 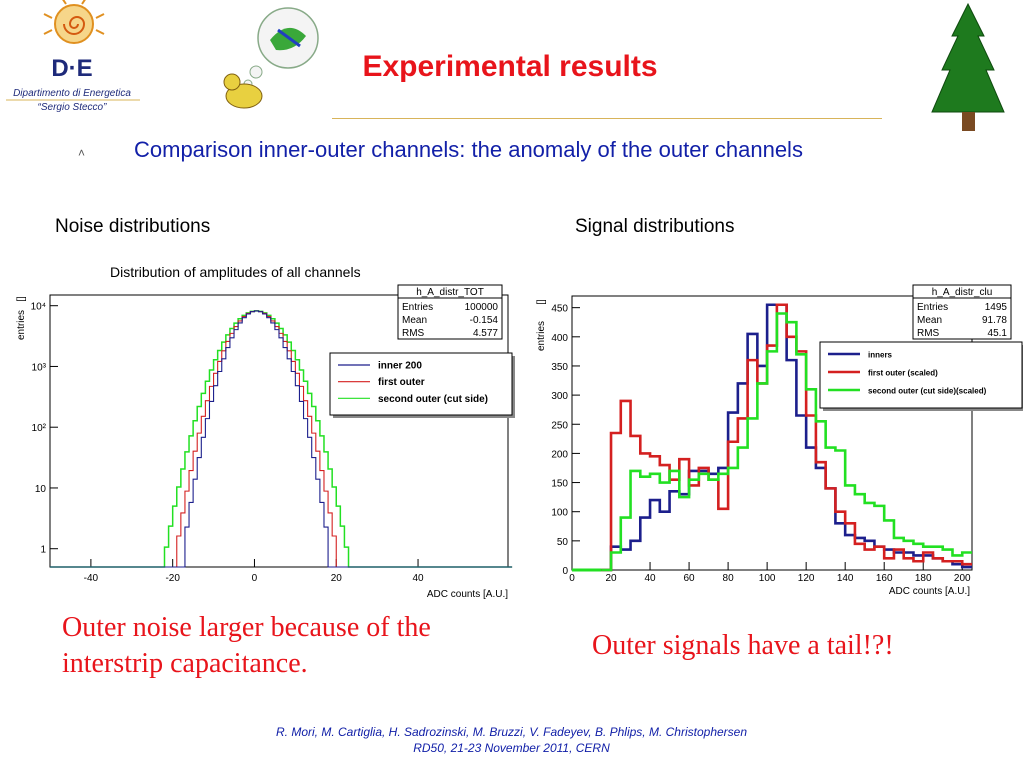 What do you see at coordinates (559, 513) in the screenshot?
I see `y-tick-label: 100` at bounding box center [559, 513].